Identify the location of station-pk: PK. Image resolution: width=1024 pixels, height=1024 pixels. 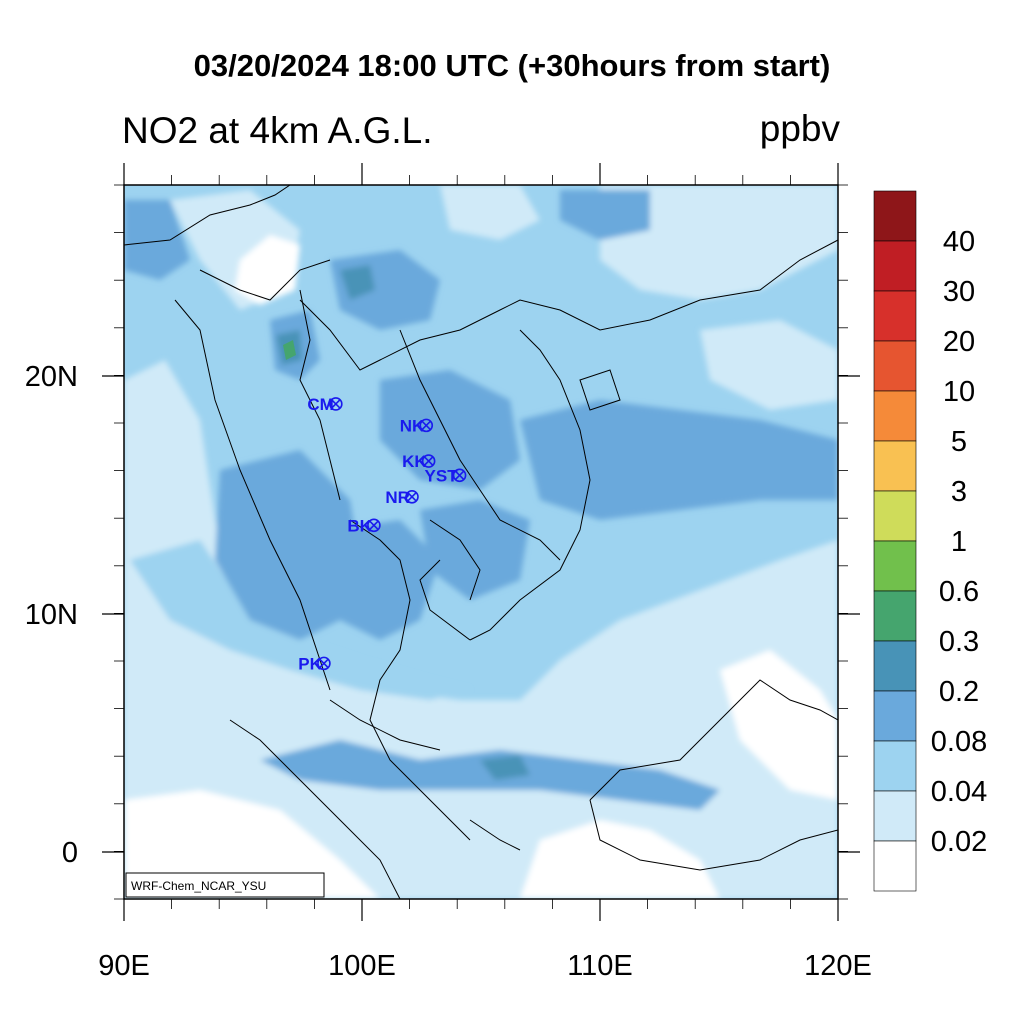
(314, 663).